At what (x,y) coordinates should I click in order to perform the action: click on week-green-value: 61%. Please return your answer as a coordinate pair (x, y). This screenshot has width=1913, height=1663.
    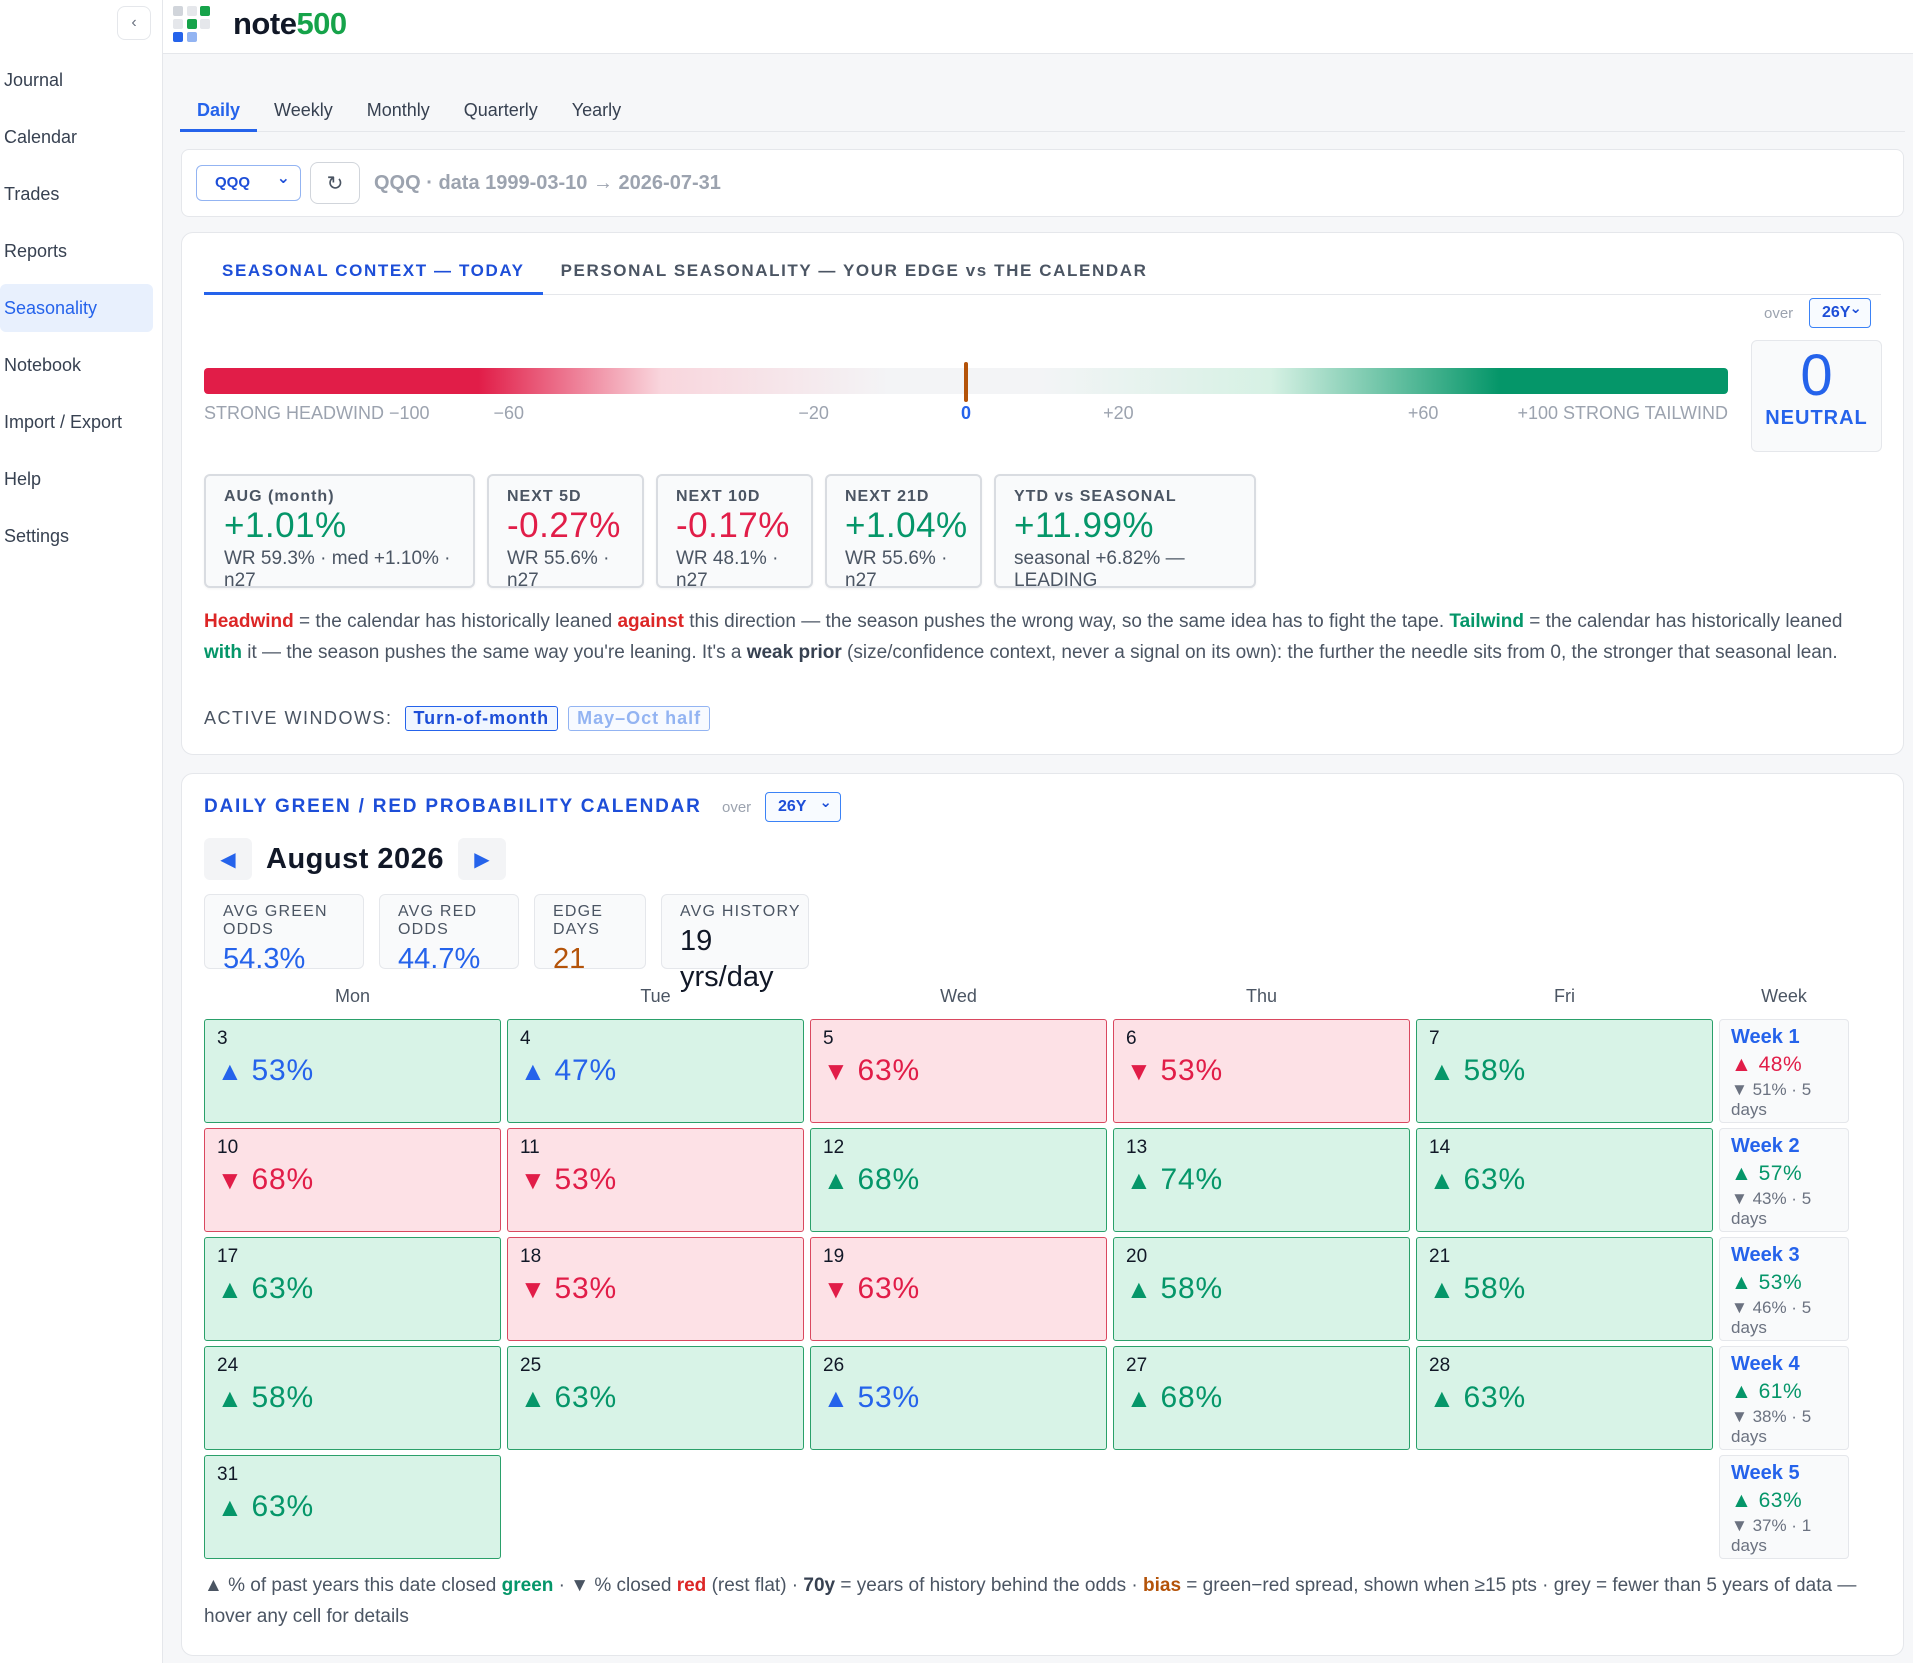
    Looking at the image, I should click on (1780, 1391).